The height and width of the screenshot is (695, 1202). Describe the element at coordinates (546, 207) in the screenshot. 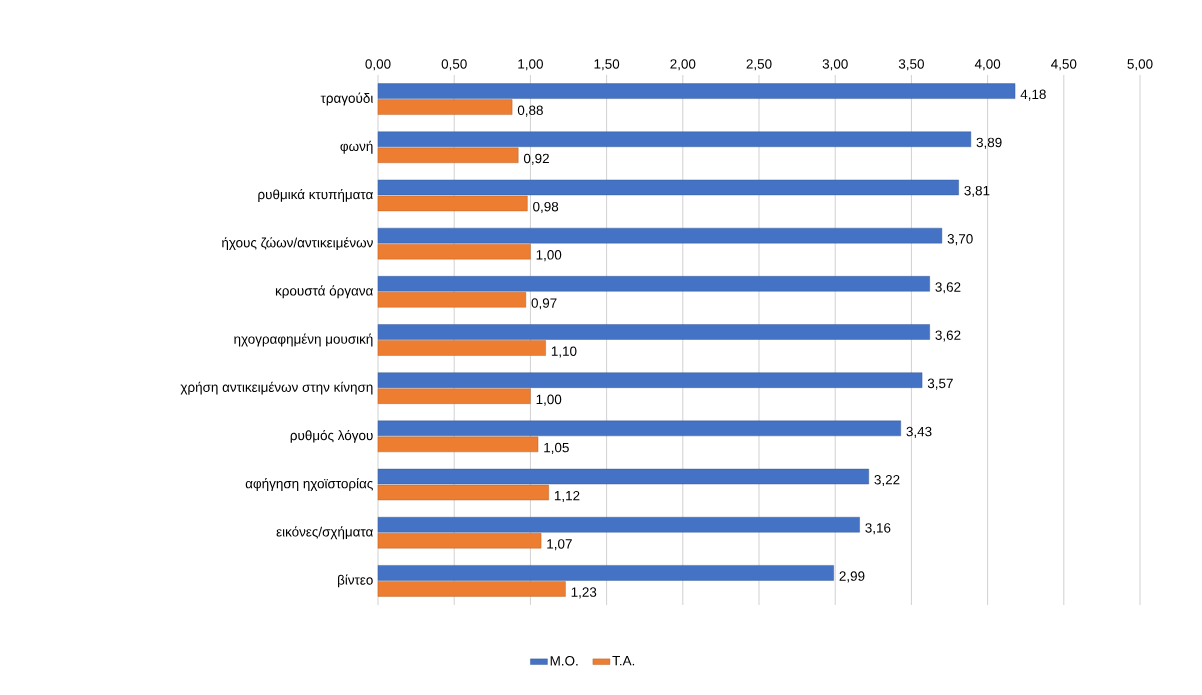

I see `data-label: 0,98` at that location.